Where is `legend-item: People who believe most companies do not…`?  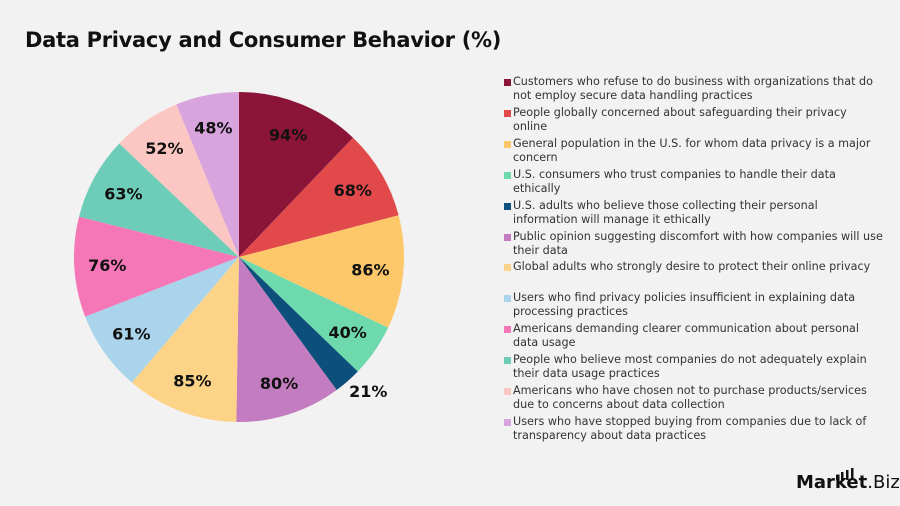
legend-item: People who believe most companies do not… is located at coordinates (694, 367).